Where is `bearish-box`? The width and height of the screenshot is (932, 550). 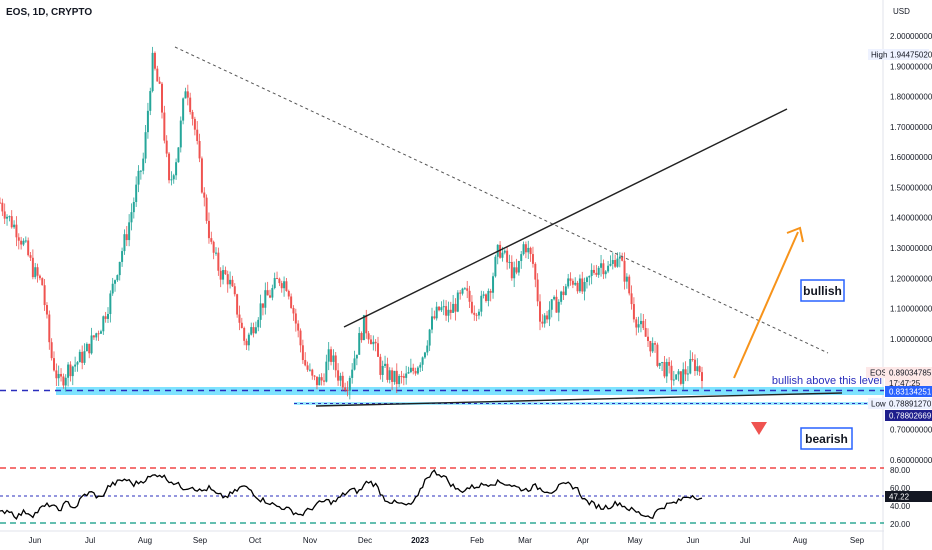
bearish-box is located at coordinates (826, 438).